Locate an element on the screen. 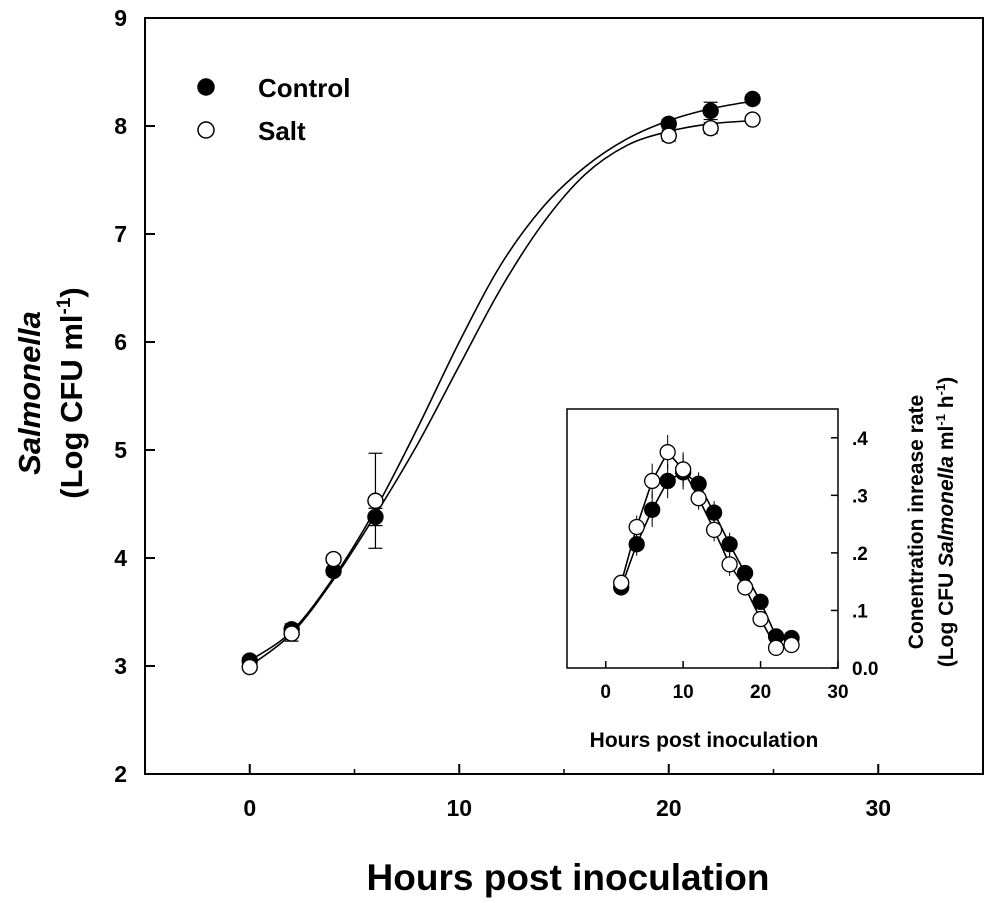 The width and height of the screenshot is (1000, 903). inset-ylabel-part-a: (Log CFU is located at coordinates (946, 617).